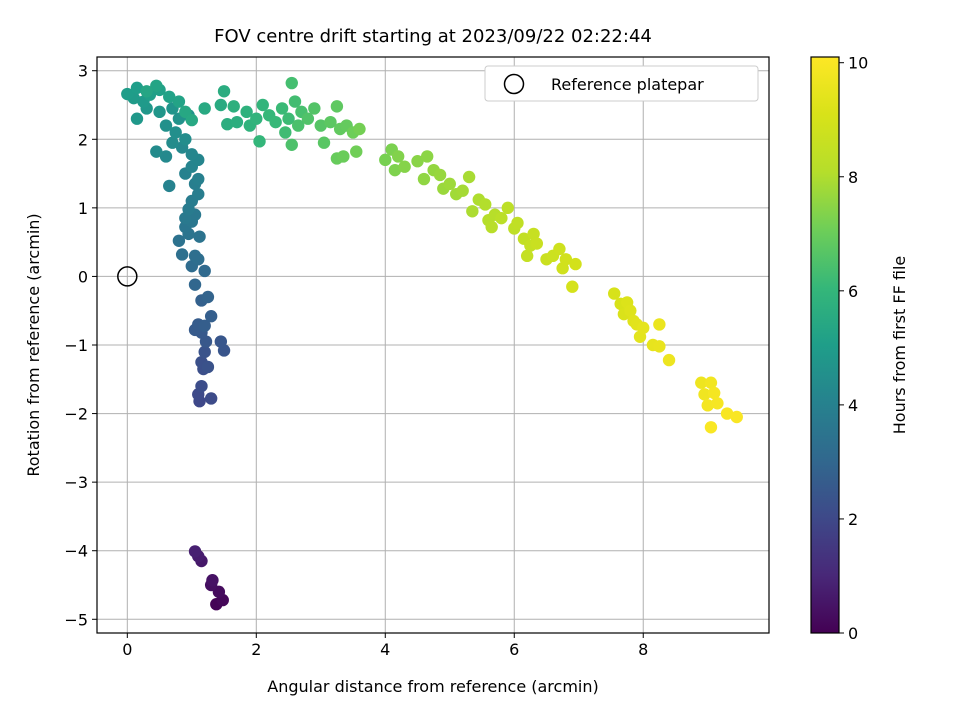 The width and height of the screenshot is (960, 720). I want to click on legend-box, so click(621, 83).